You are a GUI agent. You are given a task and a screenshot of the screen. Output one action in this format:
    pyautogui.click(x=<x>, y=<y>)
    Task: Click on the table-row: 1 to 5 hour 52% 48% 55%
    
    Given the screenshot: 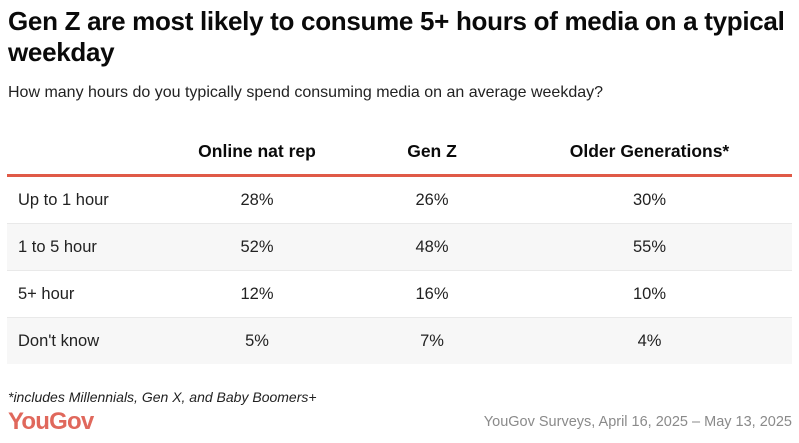 What is the action you would take?
    pyautogui.click(x=399, y=247)
    